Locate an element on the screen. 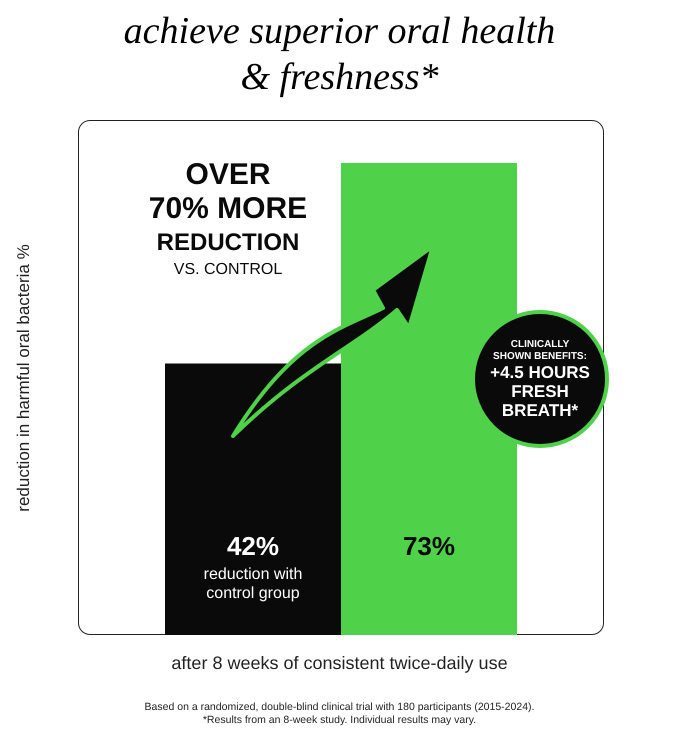  x-tick-label: reduction with control group is located at coordinates (253, 584).